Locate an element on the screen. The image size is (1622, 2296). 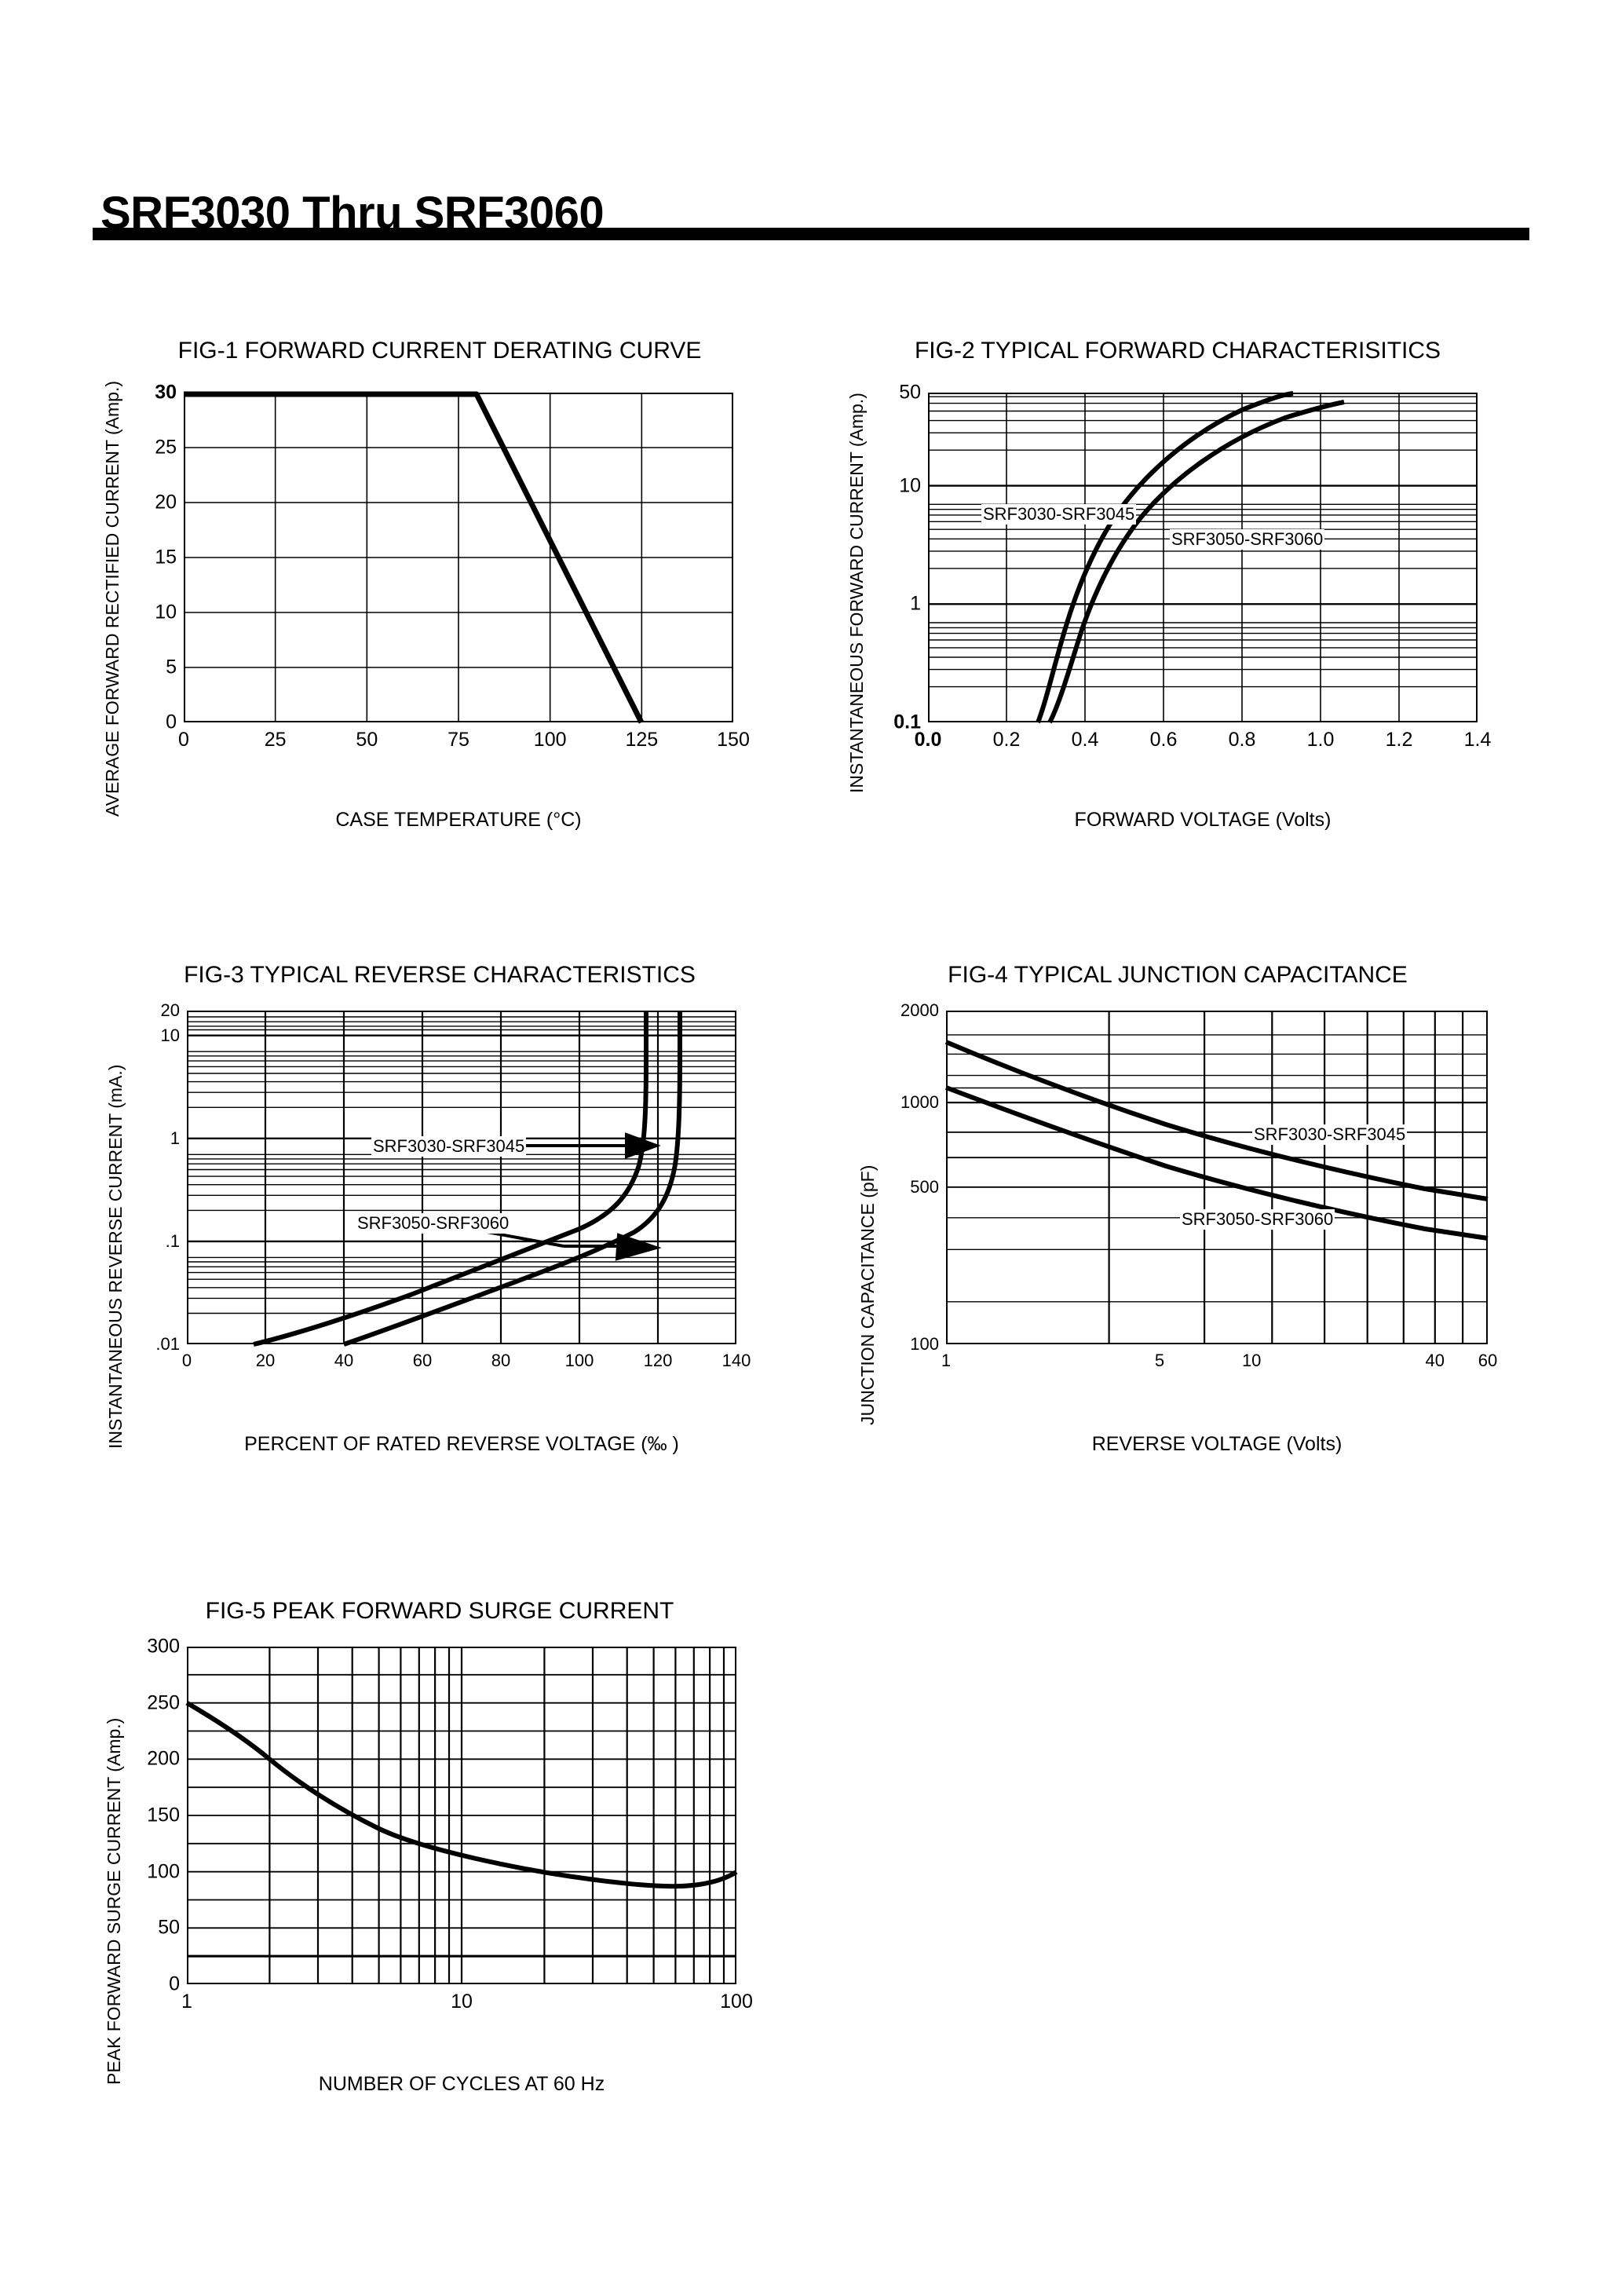
fig-4-xtick-10: 10 is located at coordinates (1251, 1361).